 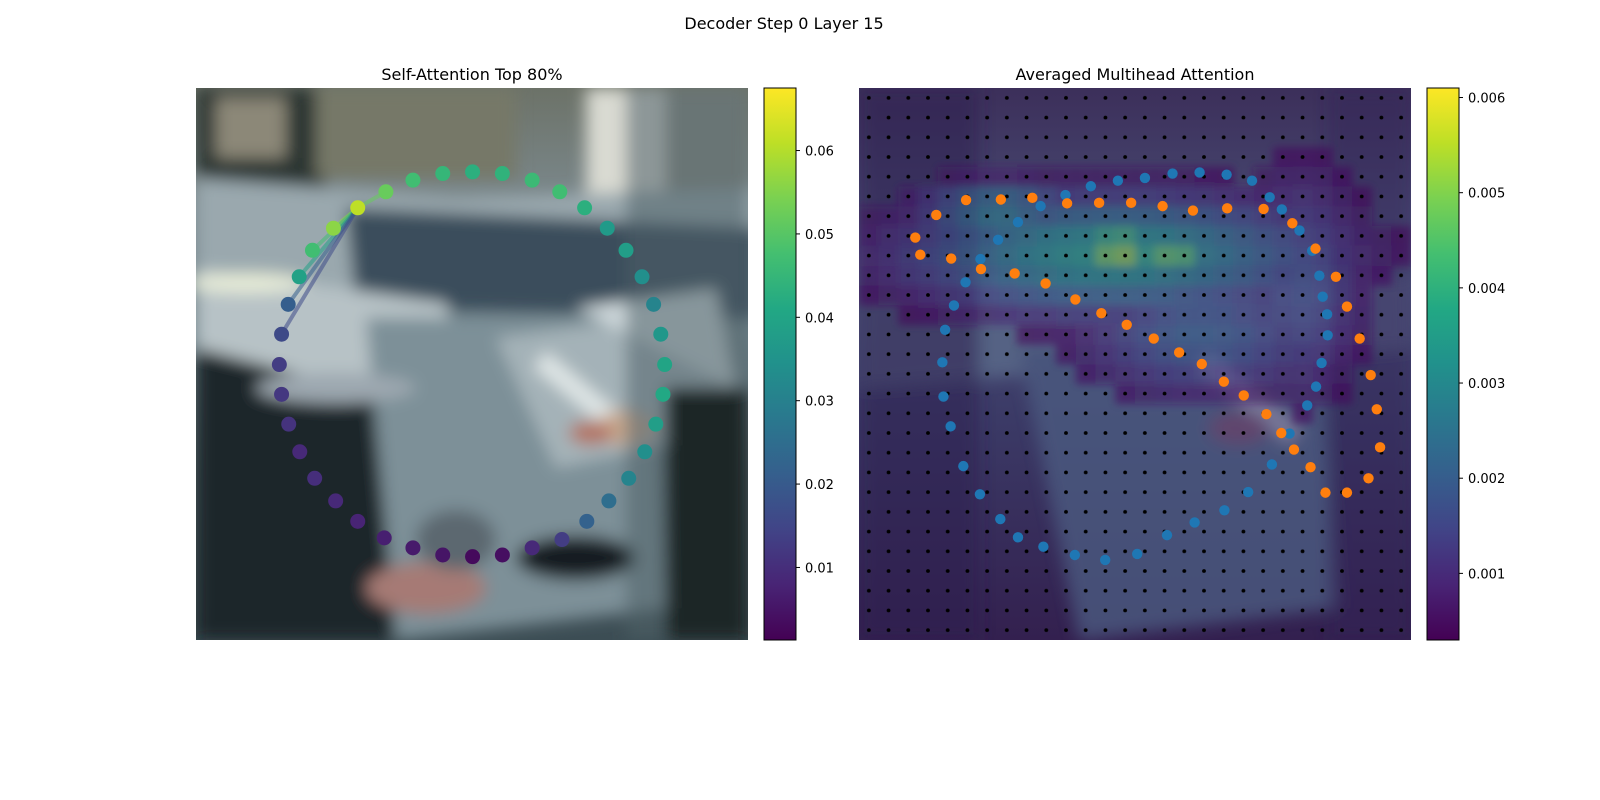 What do you see at coordinates (358, 208) in the screenshot?
I see `query-point` at bounding box center [358, 208].